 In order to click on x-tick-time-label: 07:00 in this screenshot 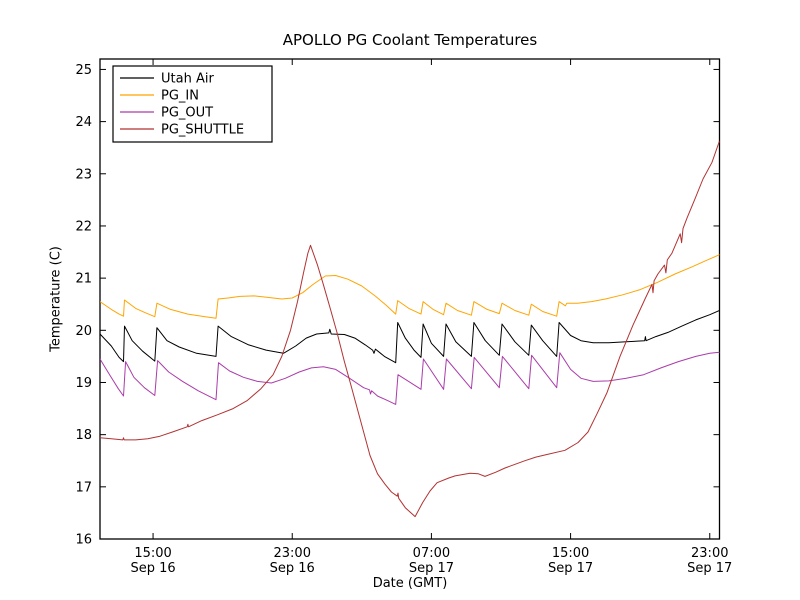, I will do `click(431, 553)`.